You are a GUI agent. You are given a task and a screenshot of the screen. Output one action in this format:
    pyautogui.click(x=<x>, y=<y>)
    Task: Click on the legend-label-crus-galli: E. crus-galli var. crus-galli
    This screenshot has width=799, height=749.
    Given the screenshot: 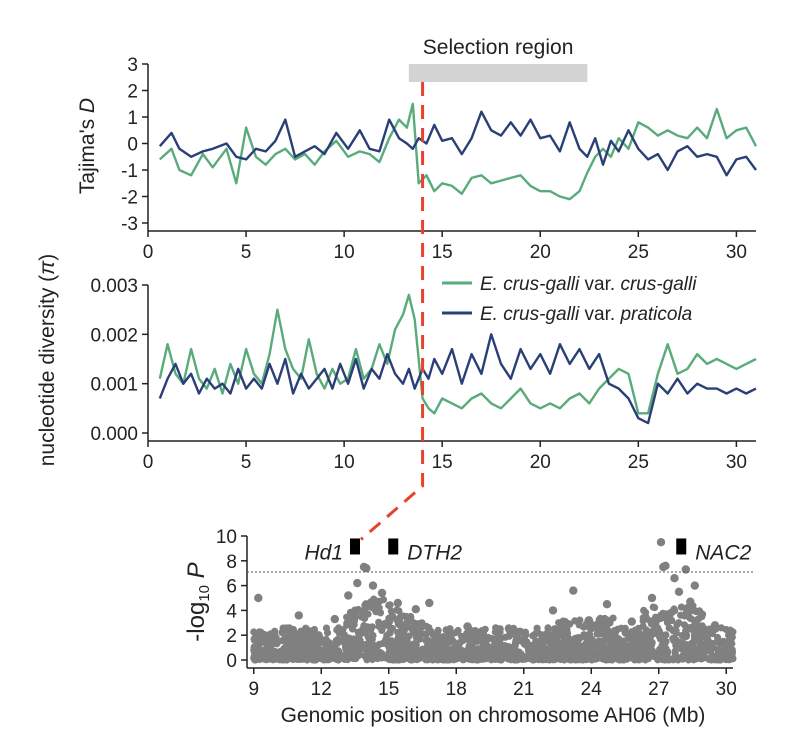 What is the action you would take?
    pyautogui.click(x=588, y=284)
    